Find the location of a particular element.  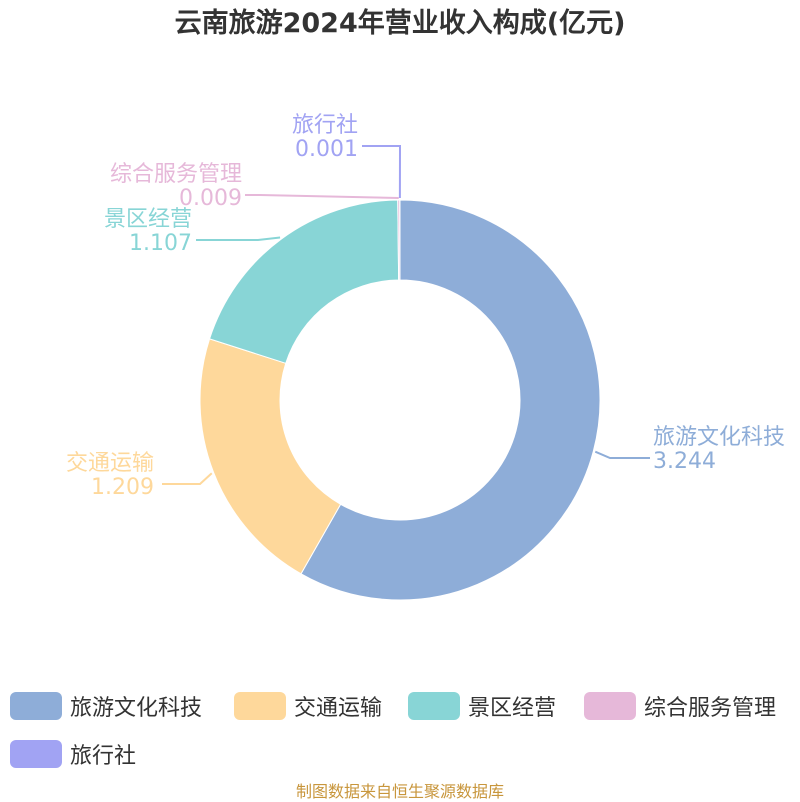

legend-item-4: 综合服务管理 is located at coordinates (680, 706).